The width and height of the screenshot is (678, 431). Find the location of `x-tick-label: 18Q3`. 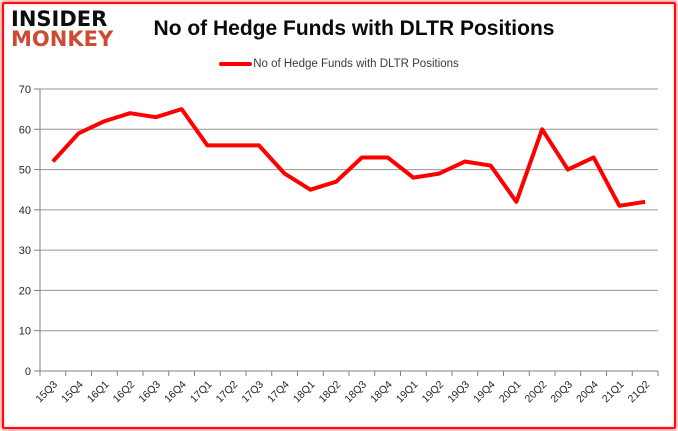

x-tick-label: 18Q3 is located at coordinates (355, 392).